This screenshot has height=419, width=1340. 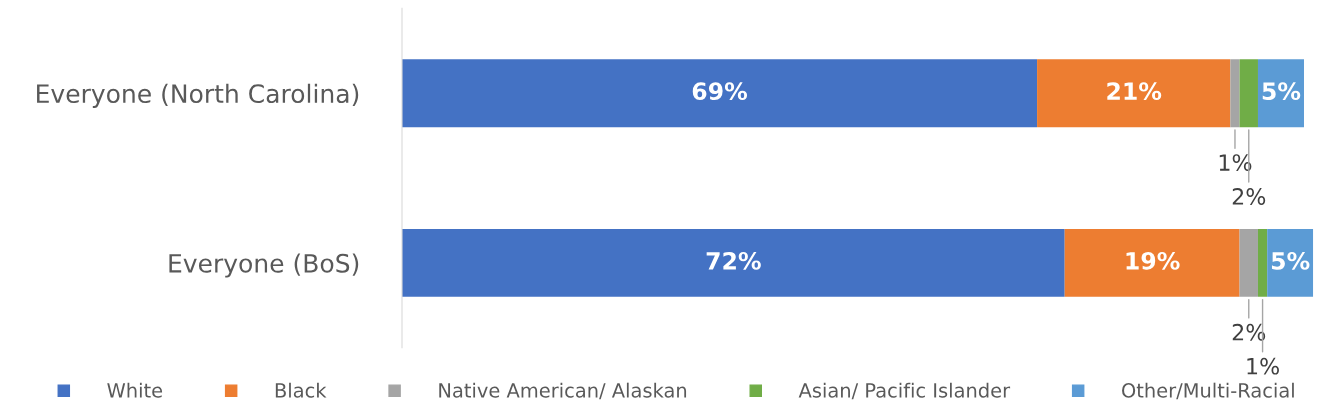 I want to click on data-label: 21%, so click(x=1134, y=91).